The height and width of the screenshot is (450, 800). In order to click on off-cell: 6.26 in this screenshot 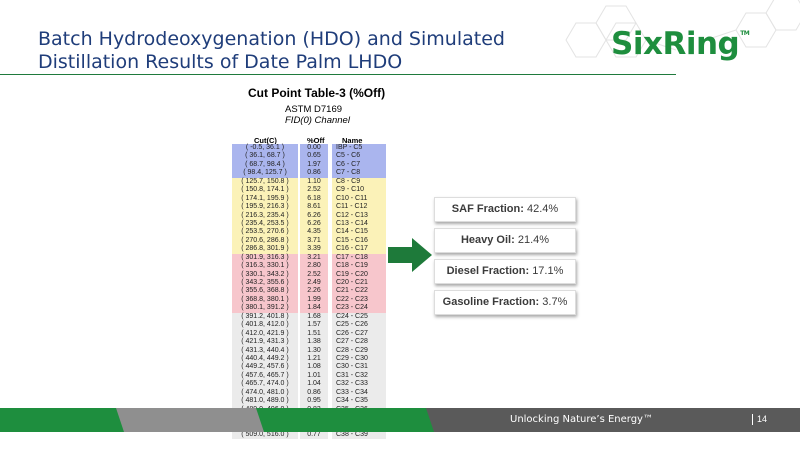, I will do `click(314, 215)`.